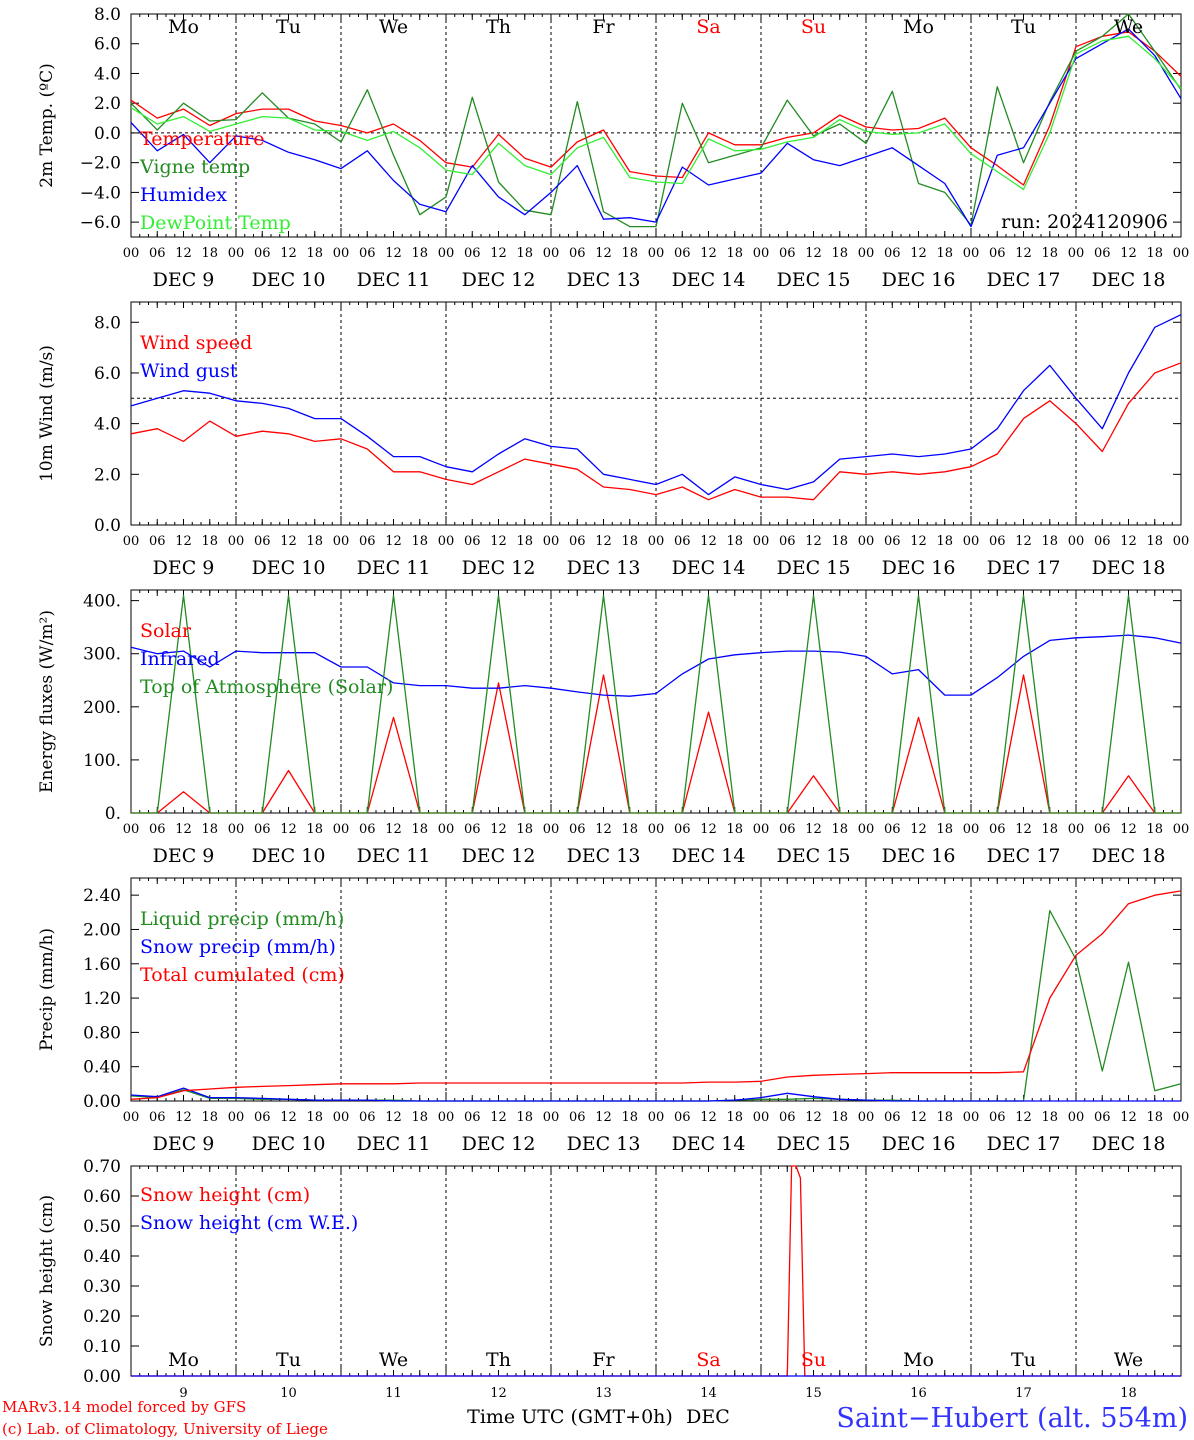 This screenshot has height=1440, width=1194. I want to click on legend-entry: Humidex, so click(183, 195).